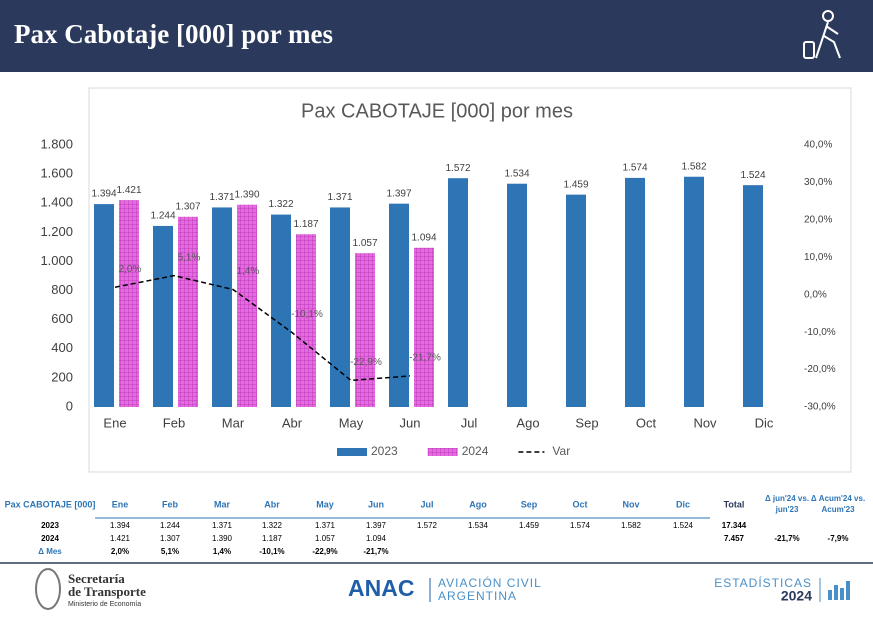 The image size is (873, 621). Describe the element at coordinates (838, 498) in the screenshot. I see `table-header-line: Δ Acum'24 vs.` at that location.